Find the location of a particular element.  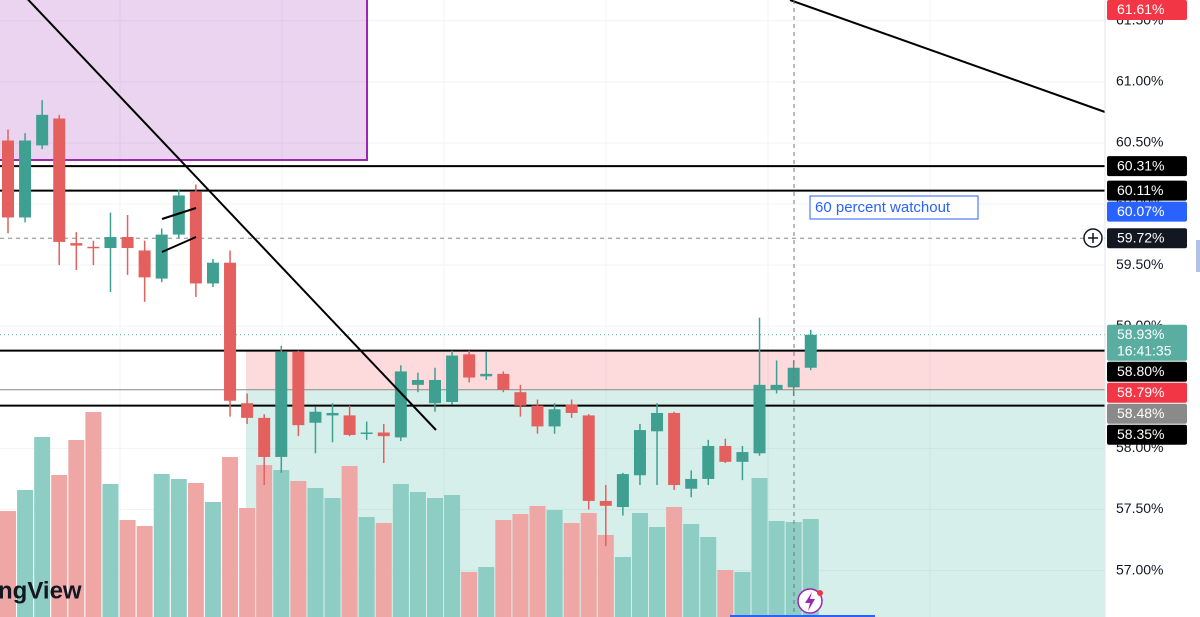

y-tick-label: 59.50% is located at coordinates (1139, 264).